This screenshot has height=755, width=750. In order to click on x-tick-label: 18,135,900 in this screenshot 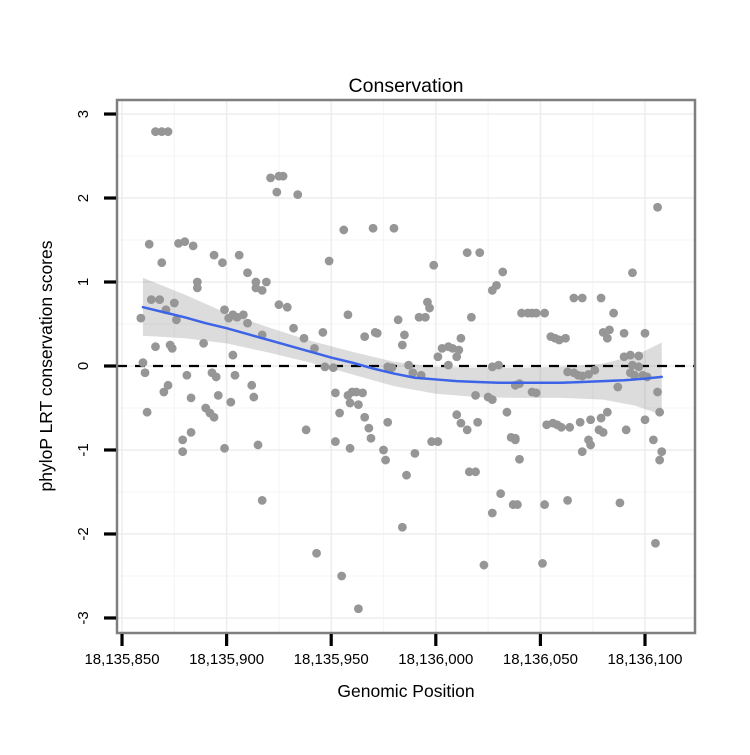, I will do `click(226, 659)`.